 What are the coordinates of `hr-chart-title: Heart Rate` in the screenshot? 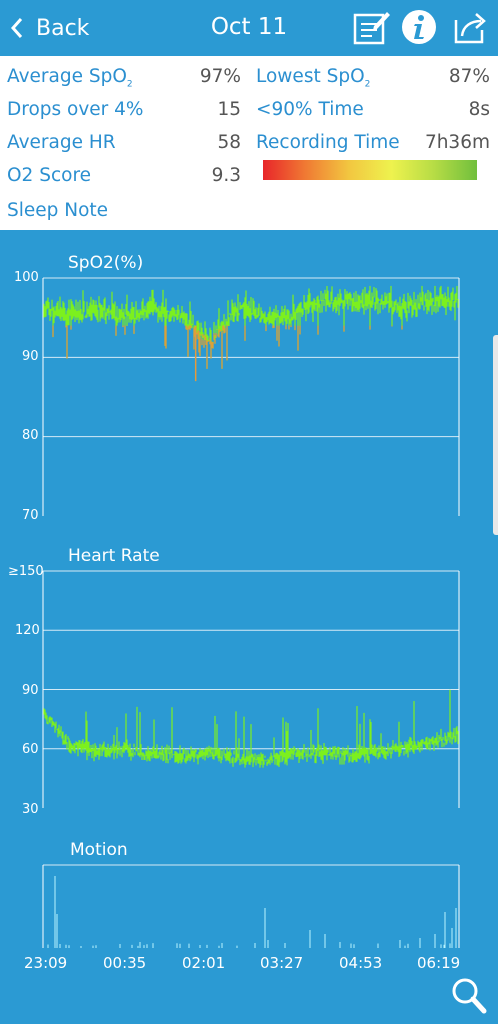 It's located at (114, 556).